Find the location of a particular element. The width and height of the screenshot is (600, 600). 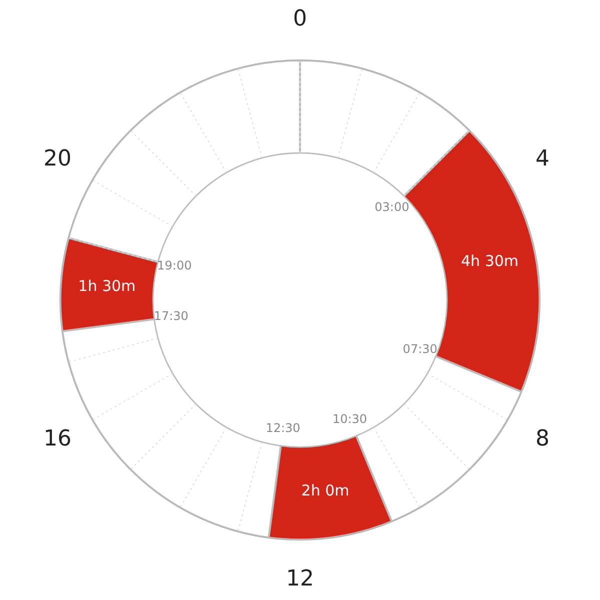

text: 8 is located at coordinates (542, 439).